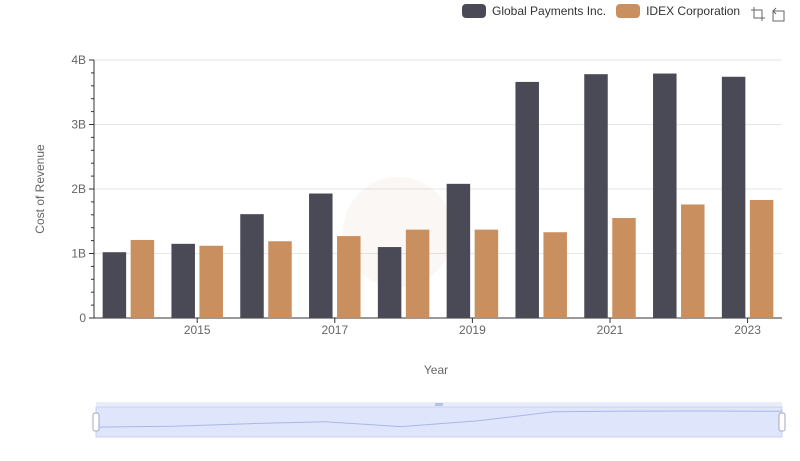 This screenshot has width=800, height=461. Describe the element at coordinates (280, 279) in the screenshot. I see `bar-idex-2016` at that location.